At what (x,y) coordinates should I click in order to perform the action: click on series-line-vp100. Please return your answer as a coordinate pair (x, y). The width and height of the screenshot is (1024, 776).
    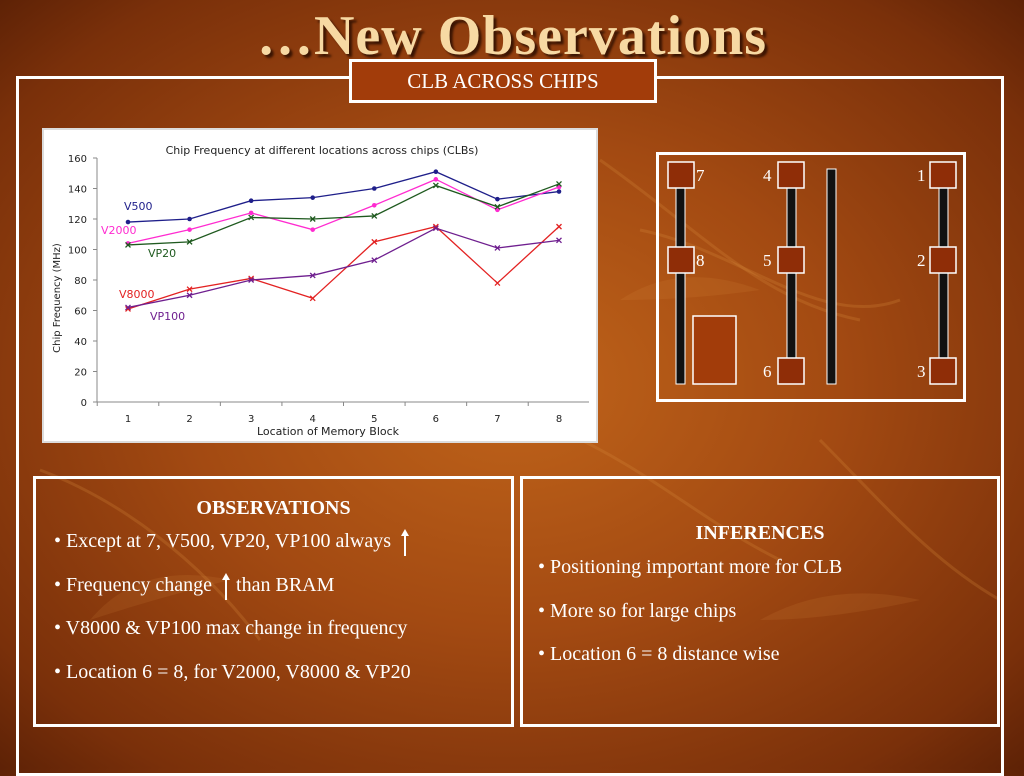
    Looking at the image, I should click on (343, 268).